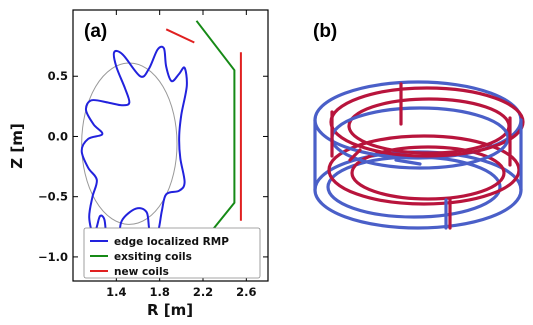 The image size is (533, 325). Describe the element at coordinates (203, 292) in the screenshot. I see `x-tick-label: 2.2` at that location.